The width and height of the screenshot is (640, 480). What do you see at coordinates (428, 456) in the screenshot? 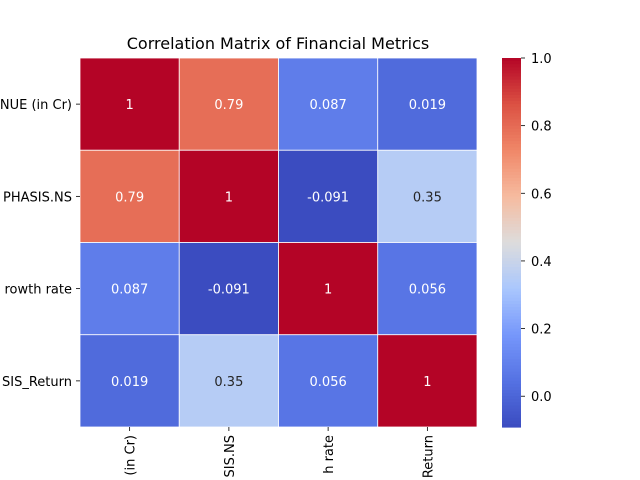
I see `x-tick-label: Return` at bounding box center [428, 456].